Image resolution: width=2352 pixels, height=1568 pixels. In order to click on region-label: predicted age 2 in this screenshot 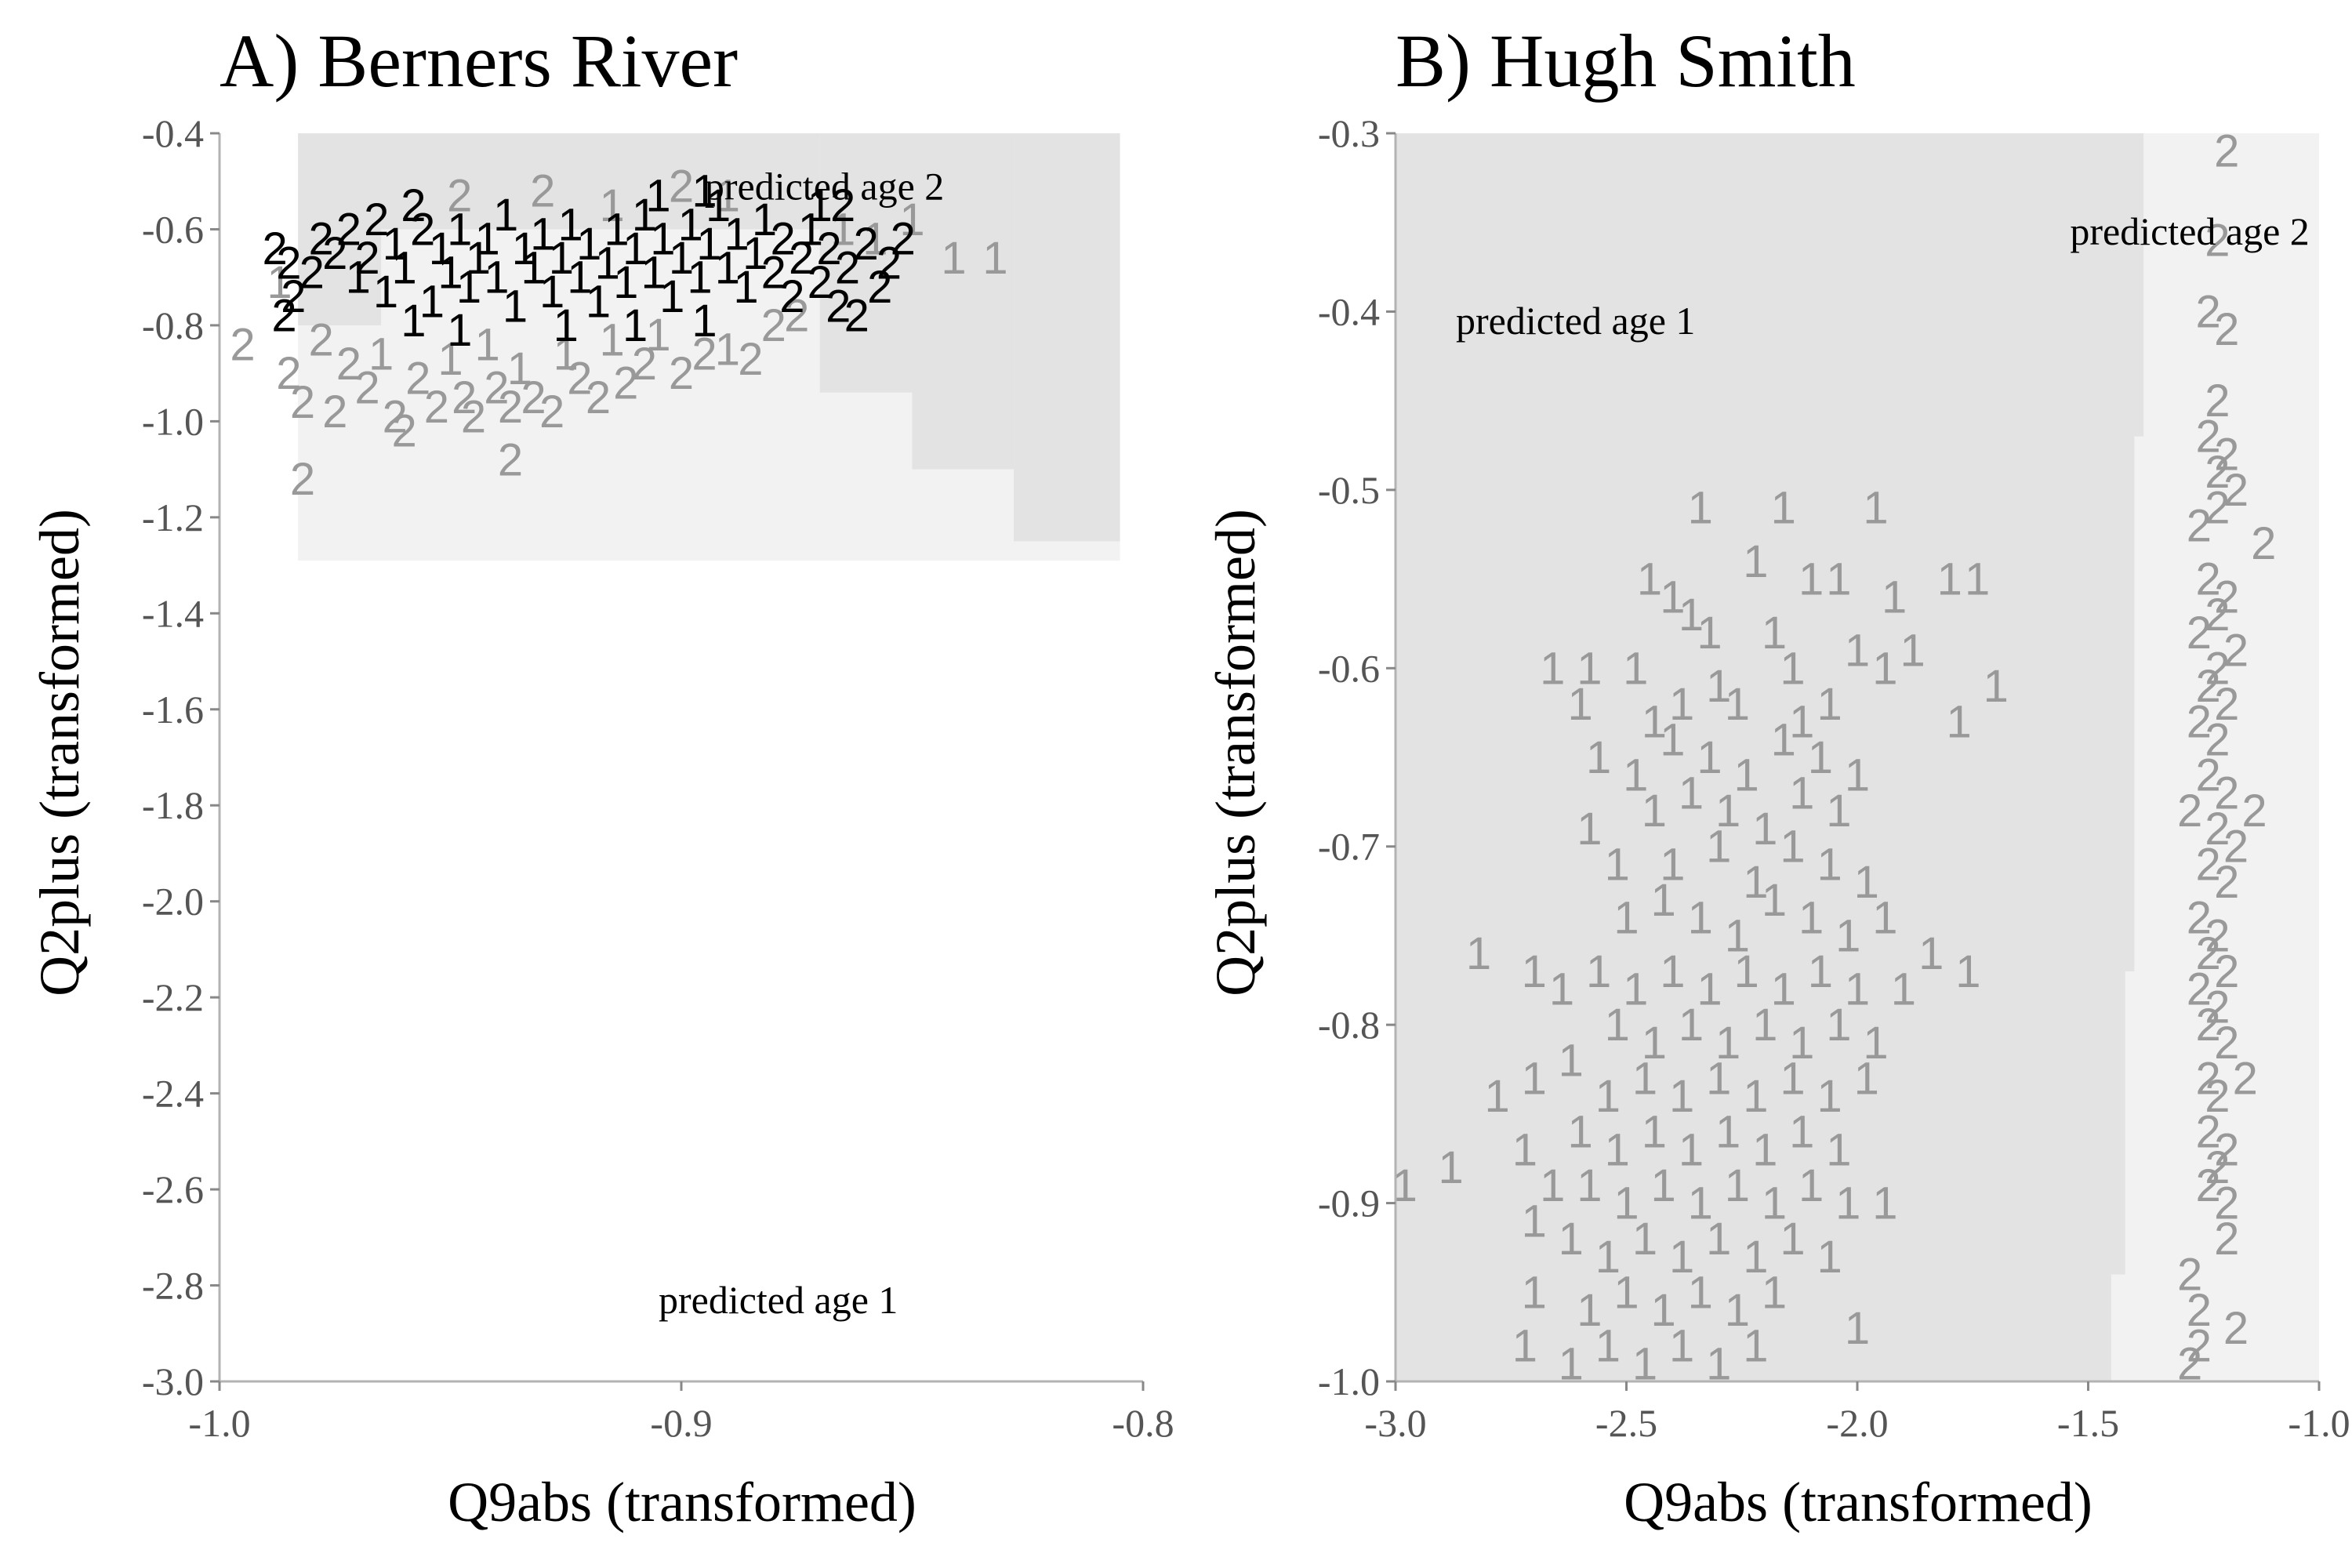, I will do `click(2189, 231)`.